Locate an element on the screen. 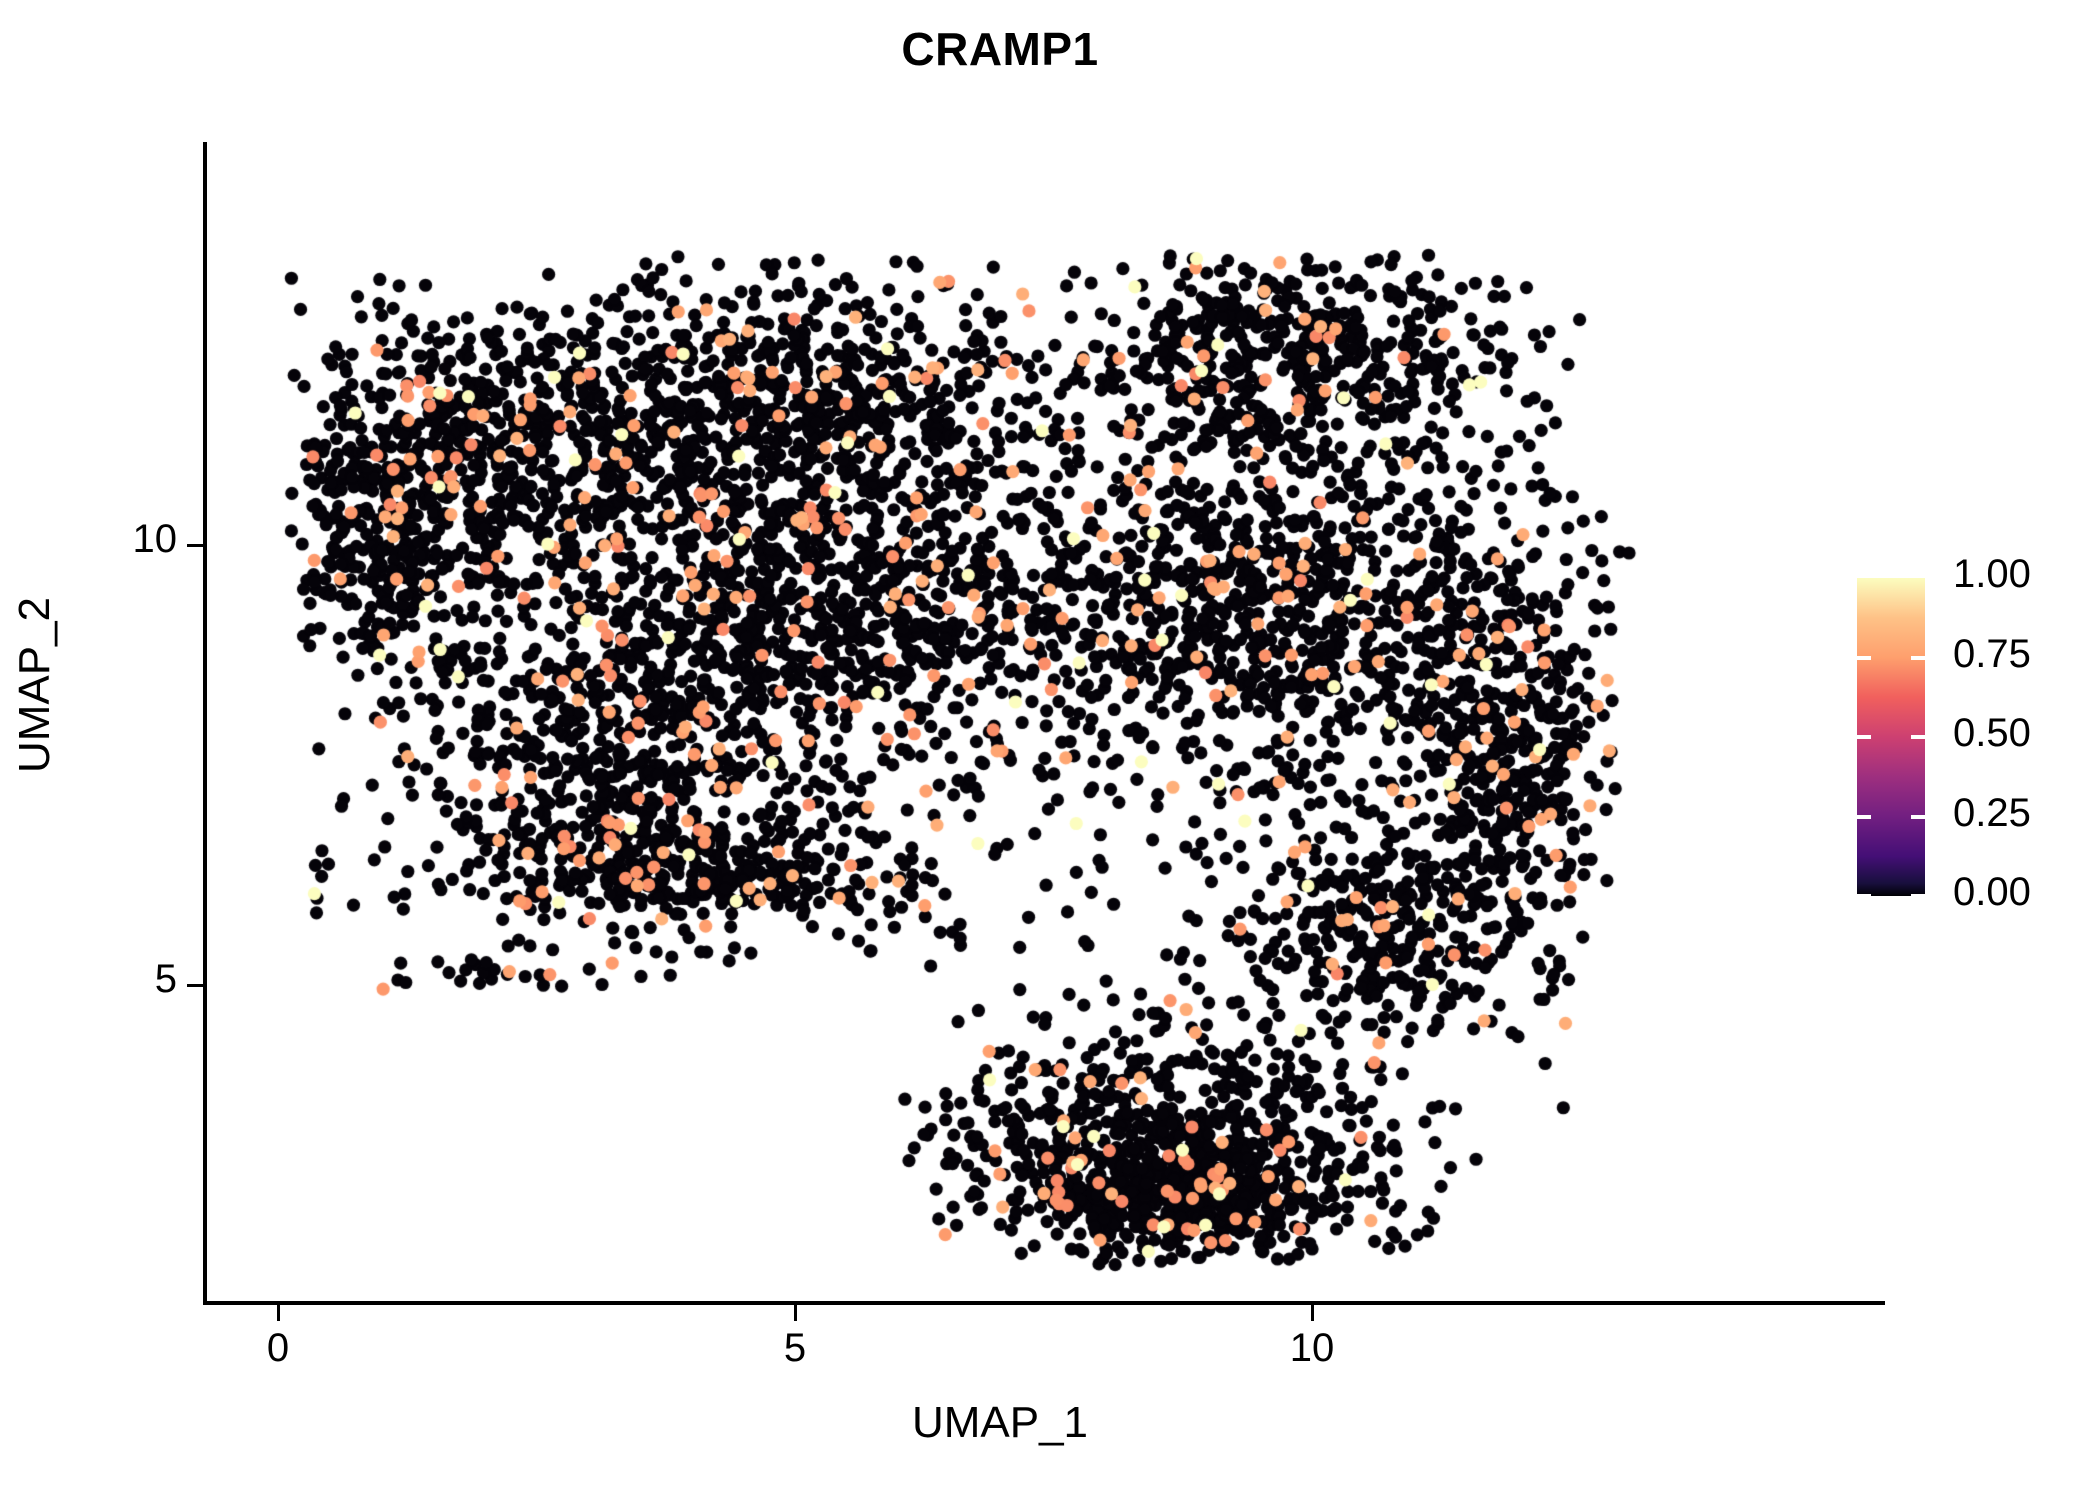 The image size is (2100, 1500). x-axis-line is located at coordinates (1044, 1303).